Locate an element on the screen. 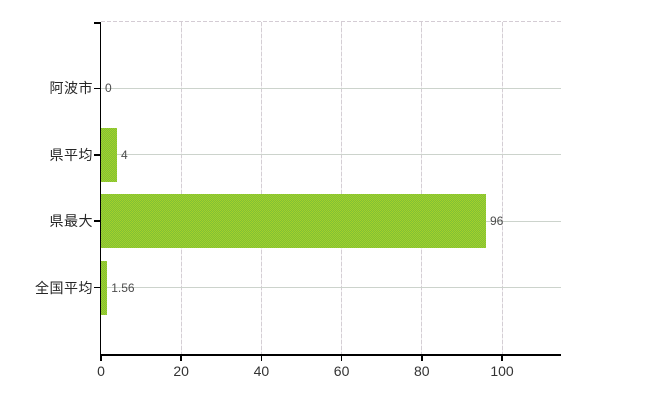  plot-top-border is located at coordinates (331, 21).